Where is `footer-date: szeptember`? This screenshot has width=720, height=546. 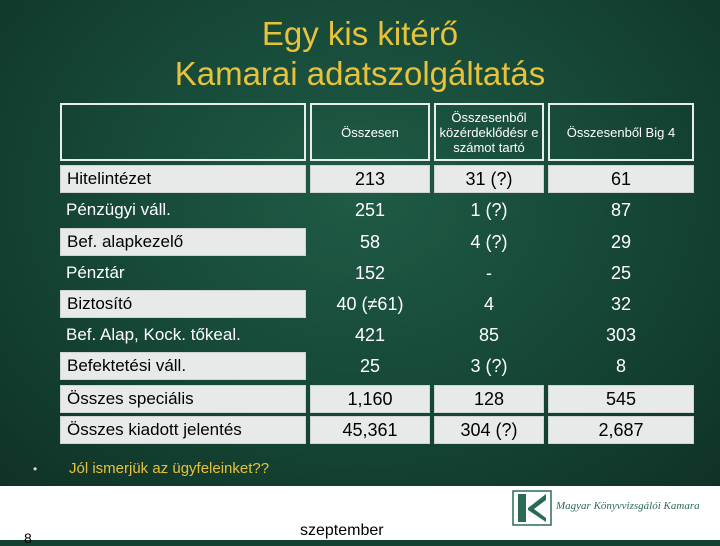 footer-date: szeptember is located at coordinates (342, 530).